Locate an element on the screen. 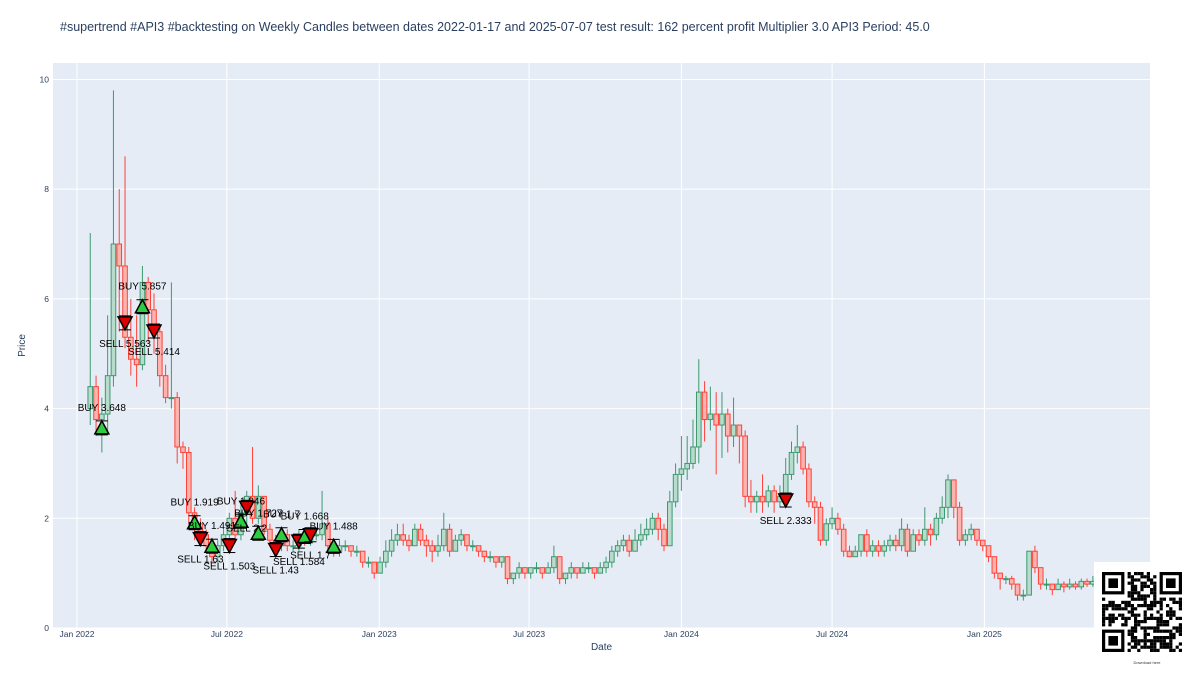 The height and width of the screenshot is (675, 1200). qr-code is located at coordinates (1147, 618).